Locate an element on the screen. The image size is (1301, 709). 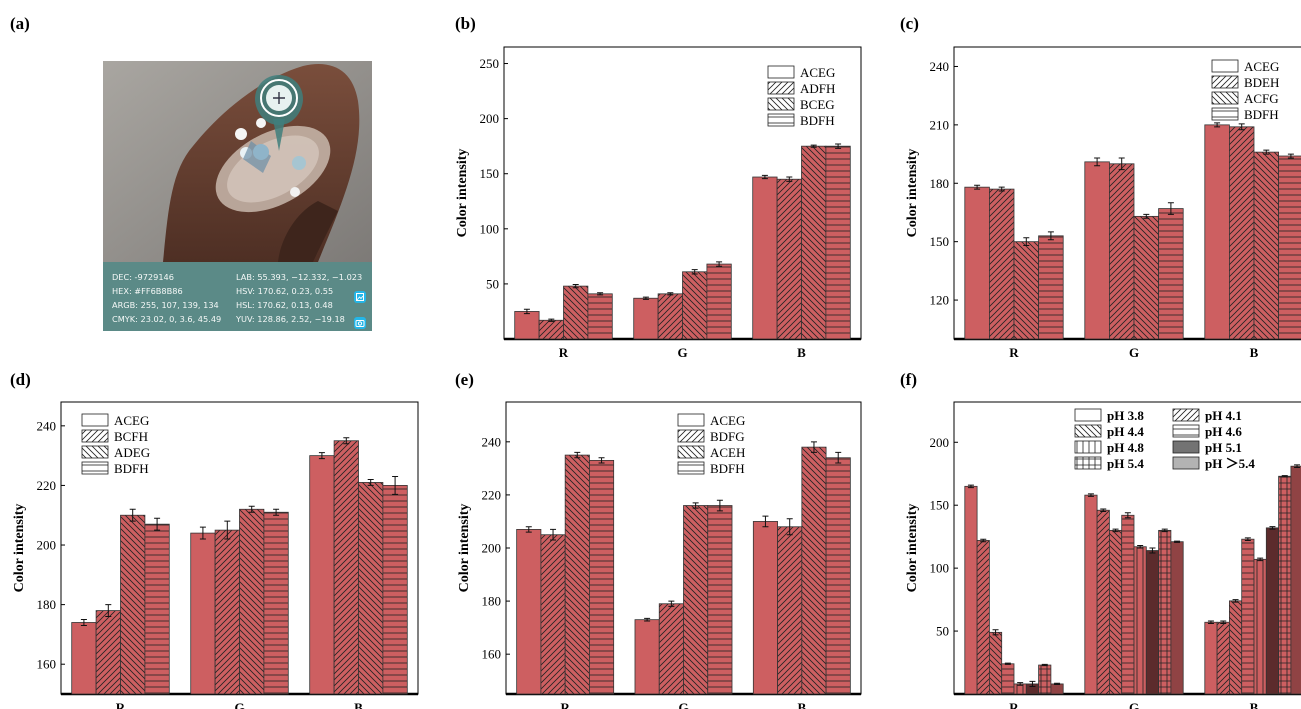
legend-label: ADFH is located at coordinates (817, 88).